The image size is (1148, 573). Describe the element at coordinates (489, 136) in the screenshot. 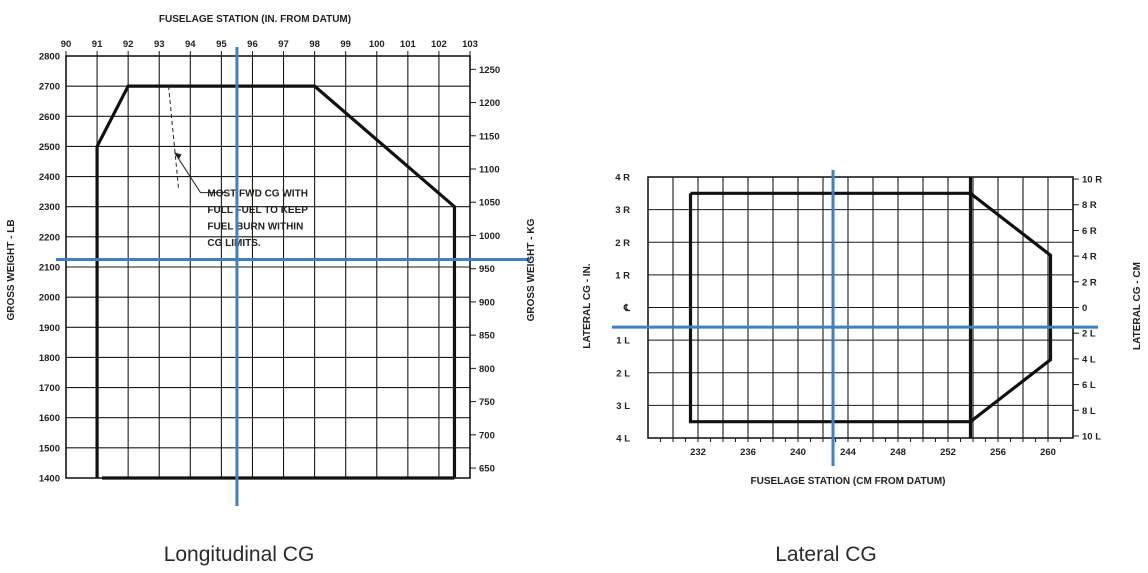

I see `y2-tick-label: 1150` at that location.